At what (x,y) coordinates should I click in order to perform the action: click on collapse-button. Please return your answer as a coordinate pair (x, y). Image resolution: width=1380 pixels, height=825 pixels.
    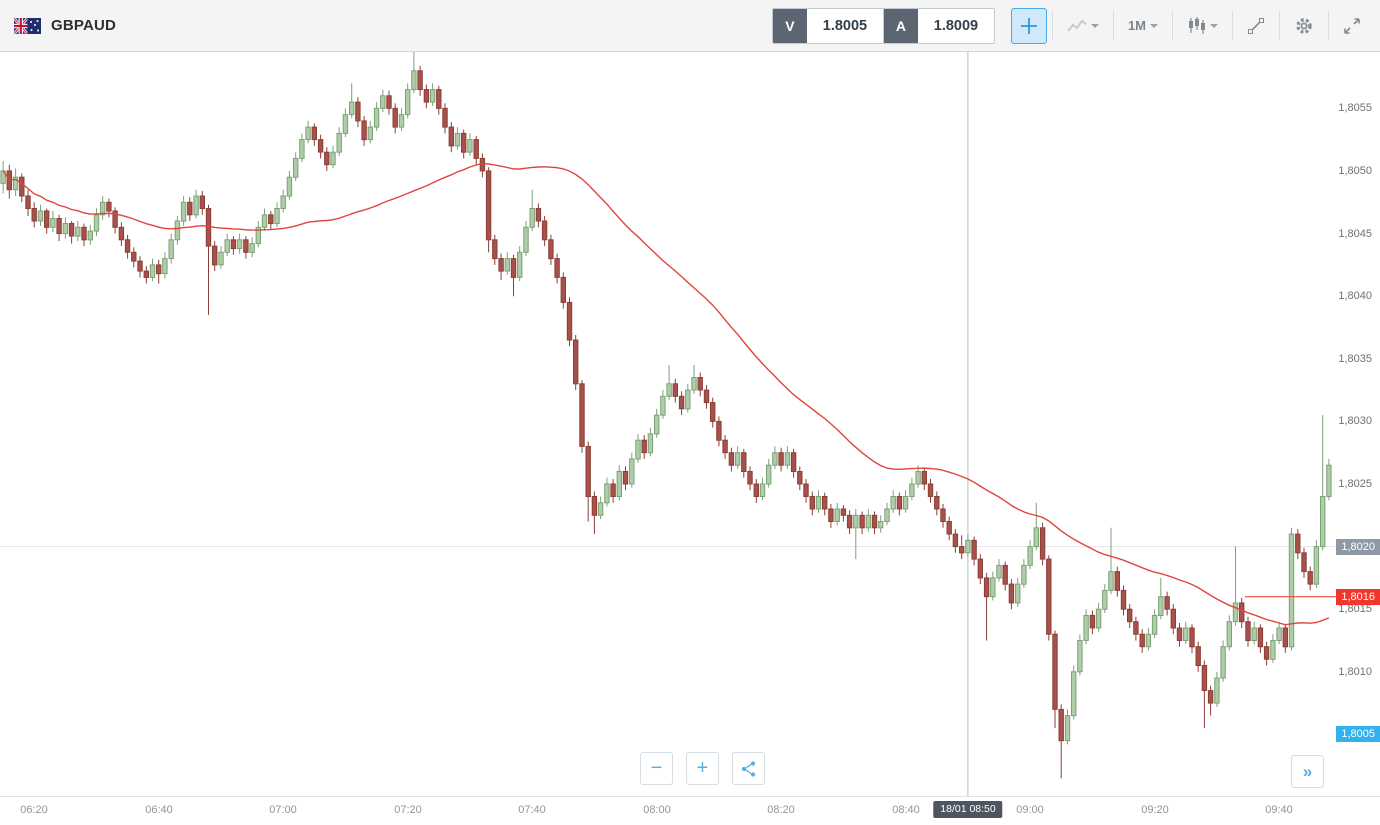
    Looking at the image, I should click on (1352, 26).